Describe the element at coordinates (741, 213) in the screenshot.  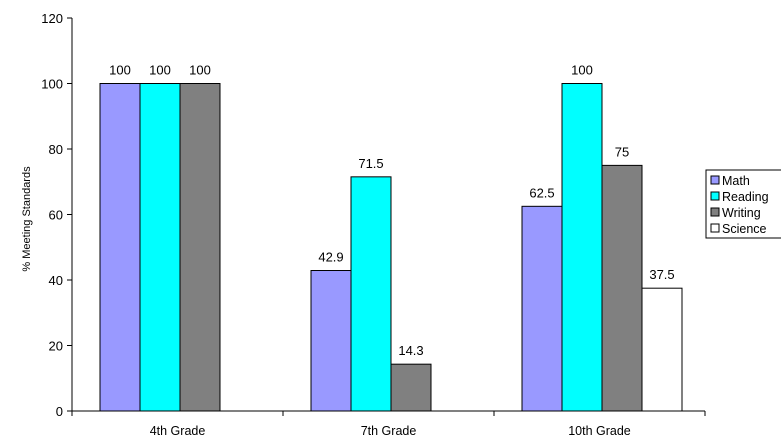
I see `legend-label-writing: Writing` at that location.